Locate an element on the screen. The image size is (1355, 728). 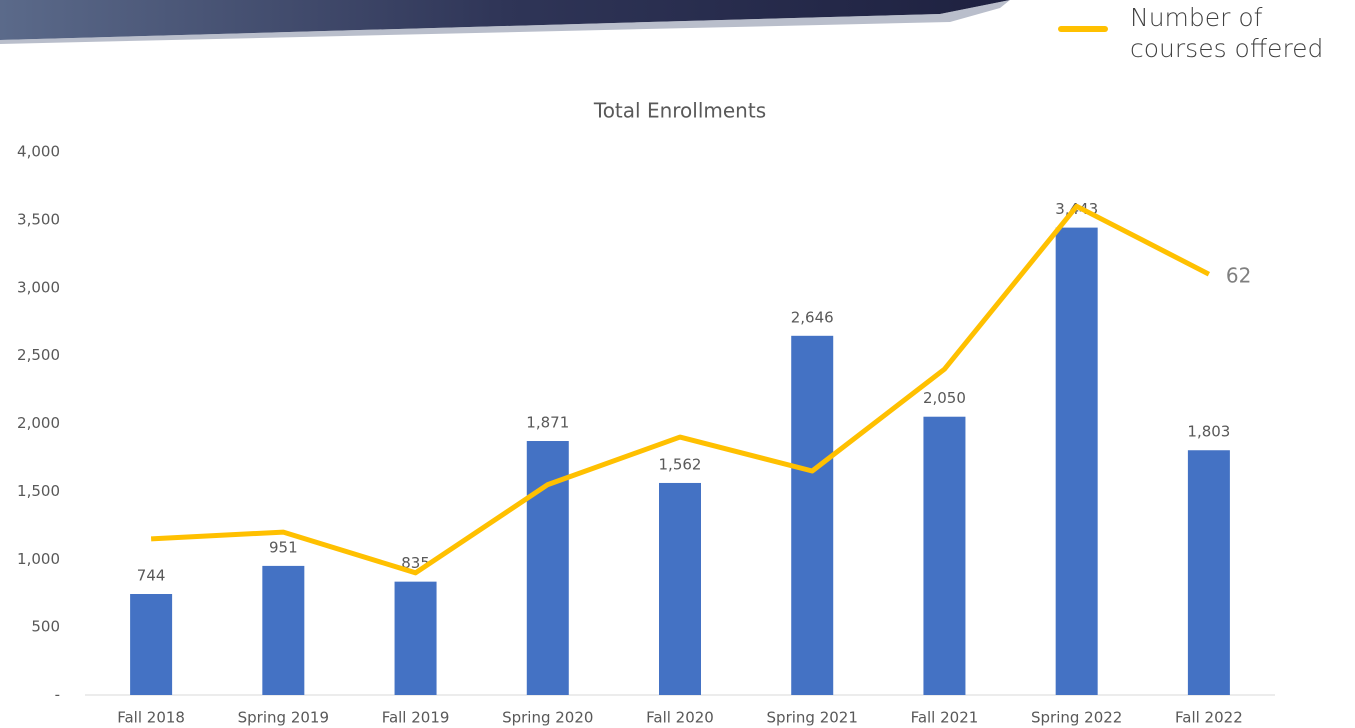
y-tick-label: 500 is located at coordinates (45, 627).